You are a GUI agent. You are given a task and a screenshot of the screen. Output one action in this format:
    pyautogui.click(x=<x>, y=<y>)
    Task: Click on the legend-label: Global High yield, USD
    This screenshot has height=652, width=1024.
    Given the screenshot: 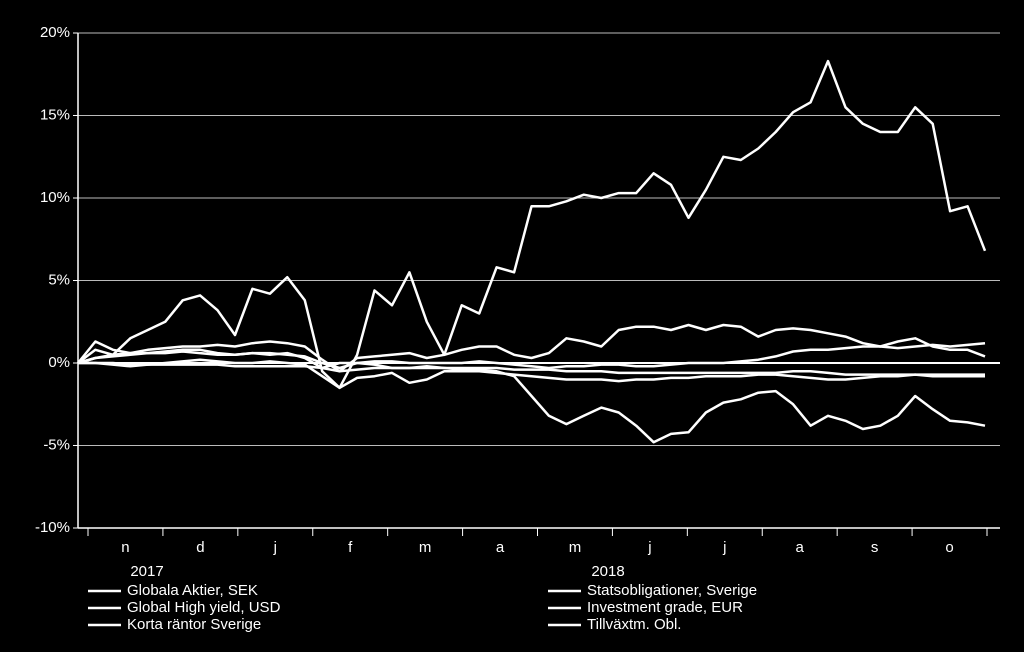 What is the action you would take?
    pyautogui.click(x=204, y=607)
    